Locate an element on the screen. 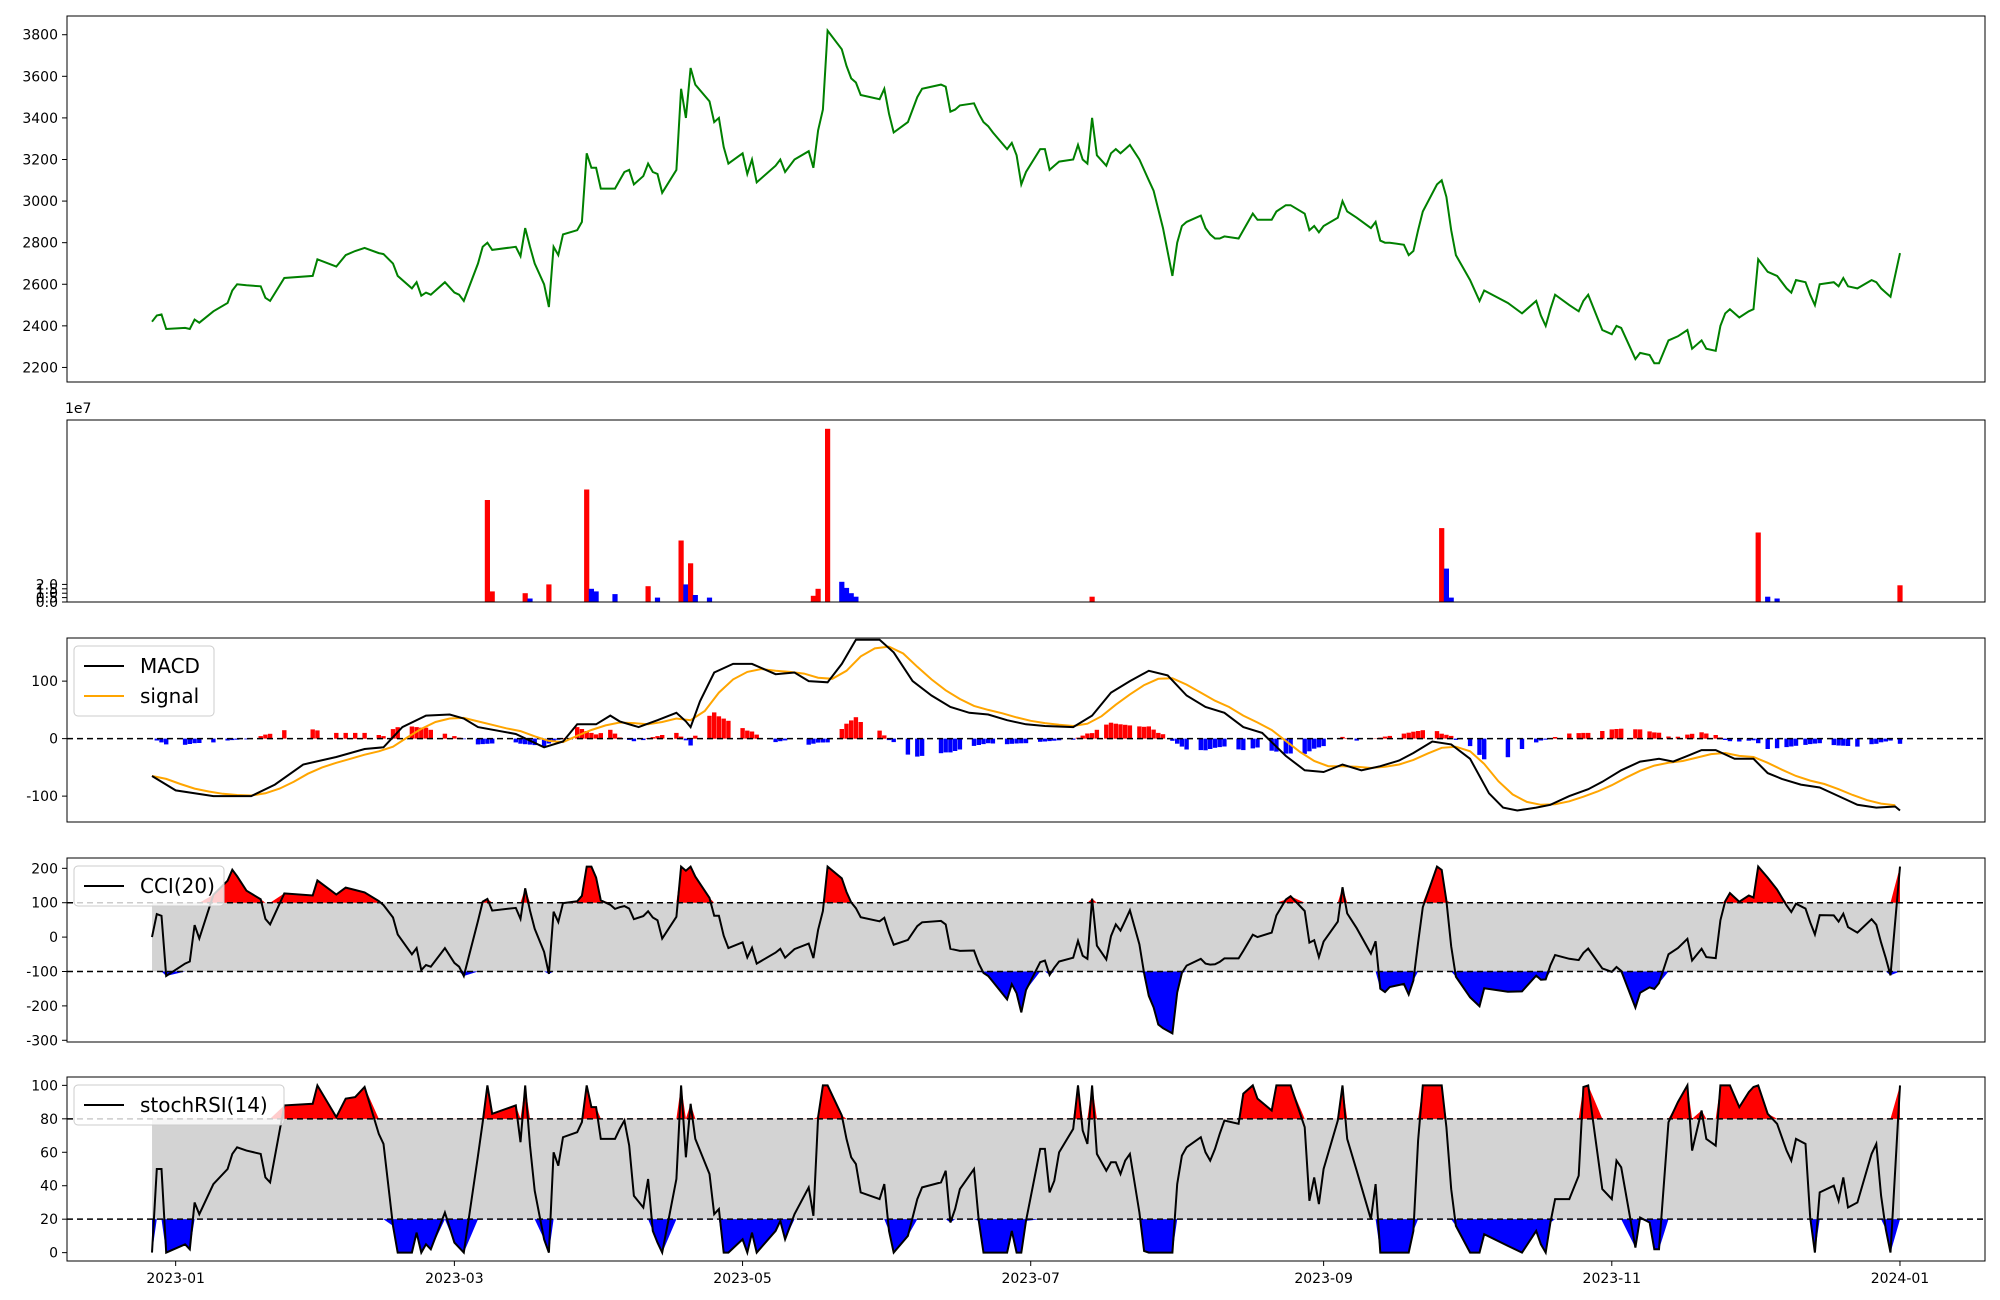  x-tick-label: 2023-03 is located at coordinates (454, 1279).